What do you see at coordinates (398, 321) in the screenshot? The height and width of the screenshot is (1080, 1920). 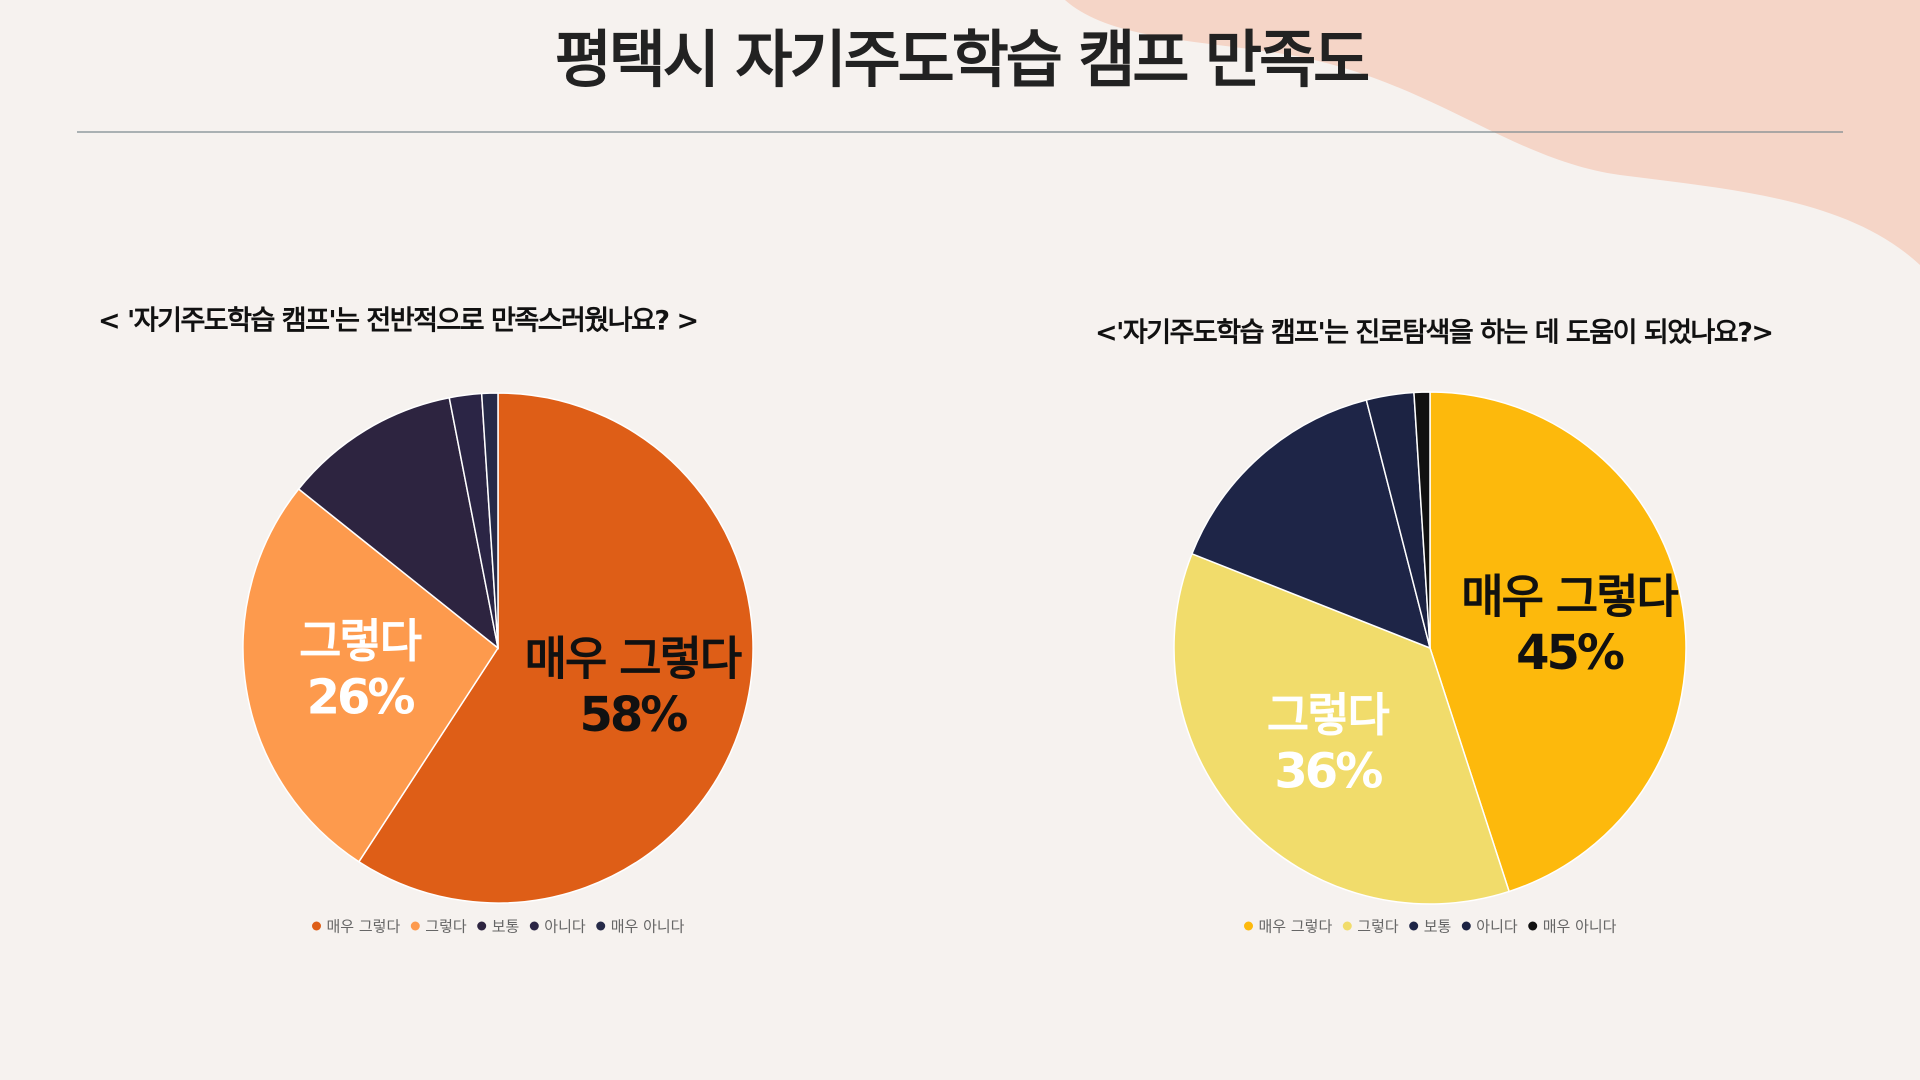 I see `chart-title: < '자기주도학습 캠프'는 전반적으로 만족스러웠나요? >` at bounding box center [398, 321].